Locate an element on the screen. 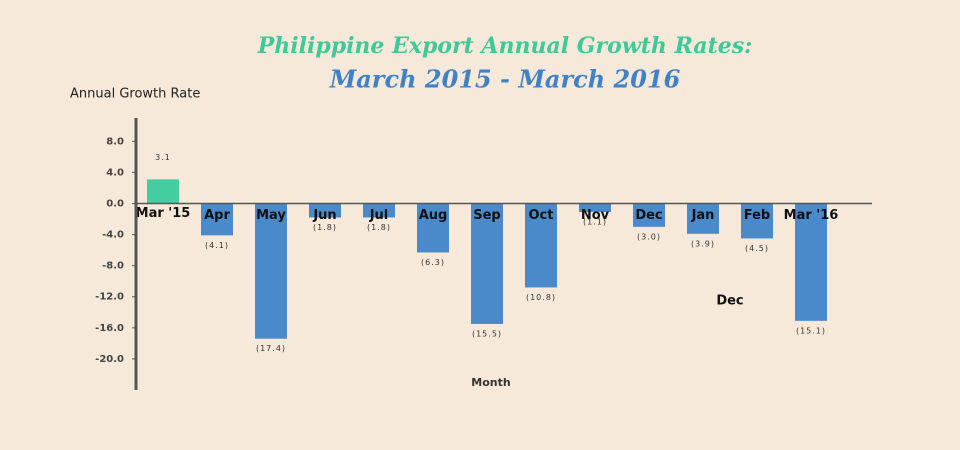  x-tick-label: May is located at coordinates (271, 215).